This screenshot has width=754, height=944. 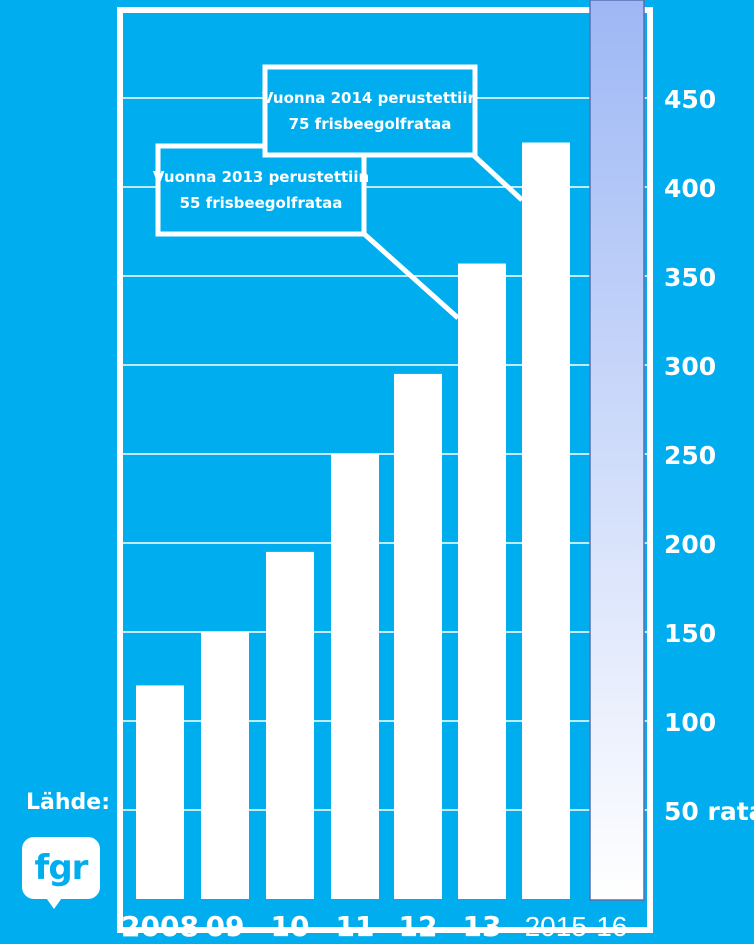 I want to click on x-tick-label: 12, so click(x=418, y=926).